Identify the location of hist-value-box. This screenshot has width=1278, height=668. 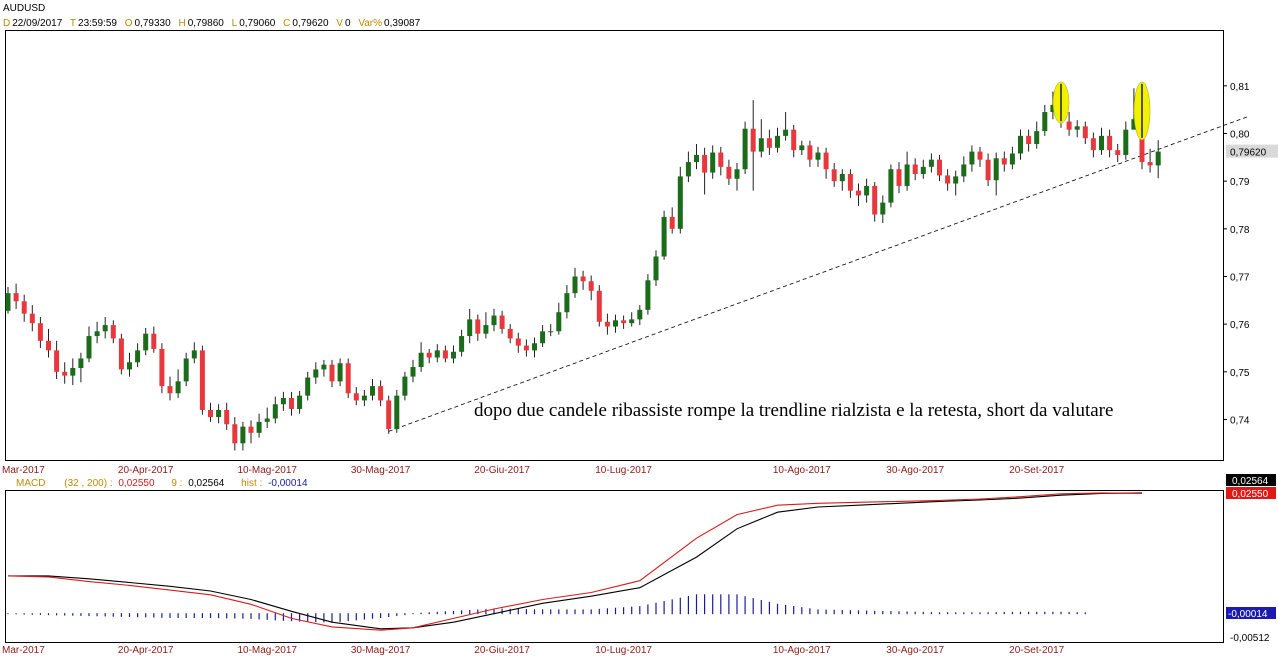
(1251, 613).